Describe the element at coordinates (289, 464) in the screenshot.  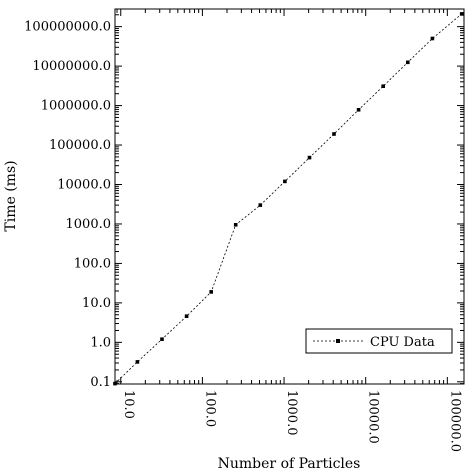
I see `x-axis-title: Number of Particles` at that location.